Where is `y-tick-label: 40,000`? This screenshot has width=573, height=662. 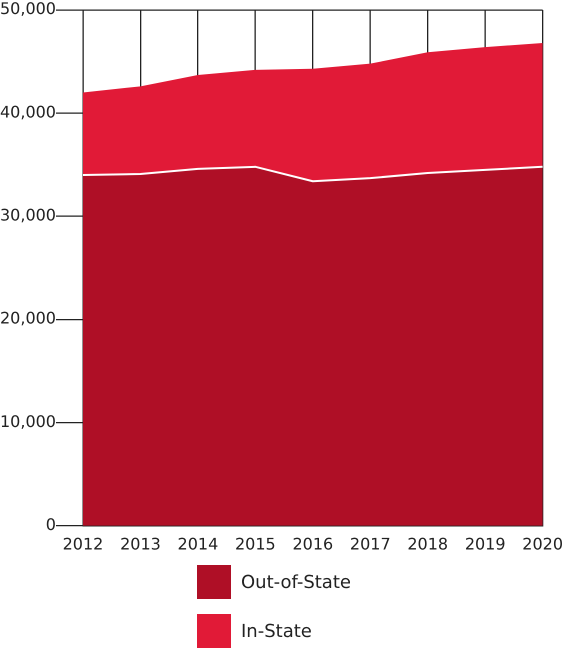
y-tick-label: 40,000 is located at coordinates (28, 112).